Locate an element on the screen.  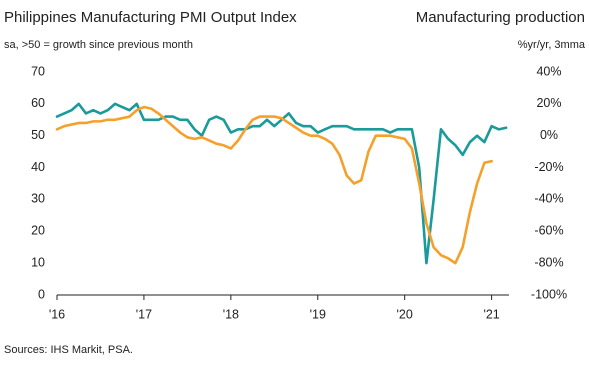
y-tick-label: 30 is located at coordinates (38, 199).